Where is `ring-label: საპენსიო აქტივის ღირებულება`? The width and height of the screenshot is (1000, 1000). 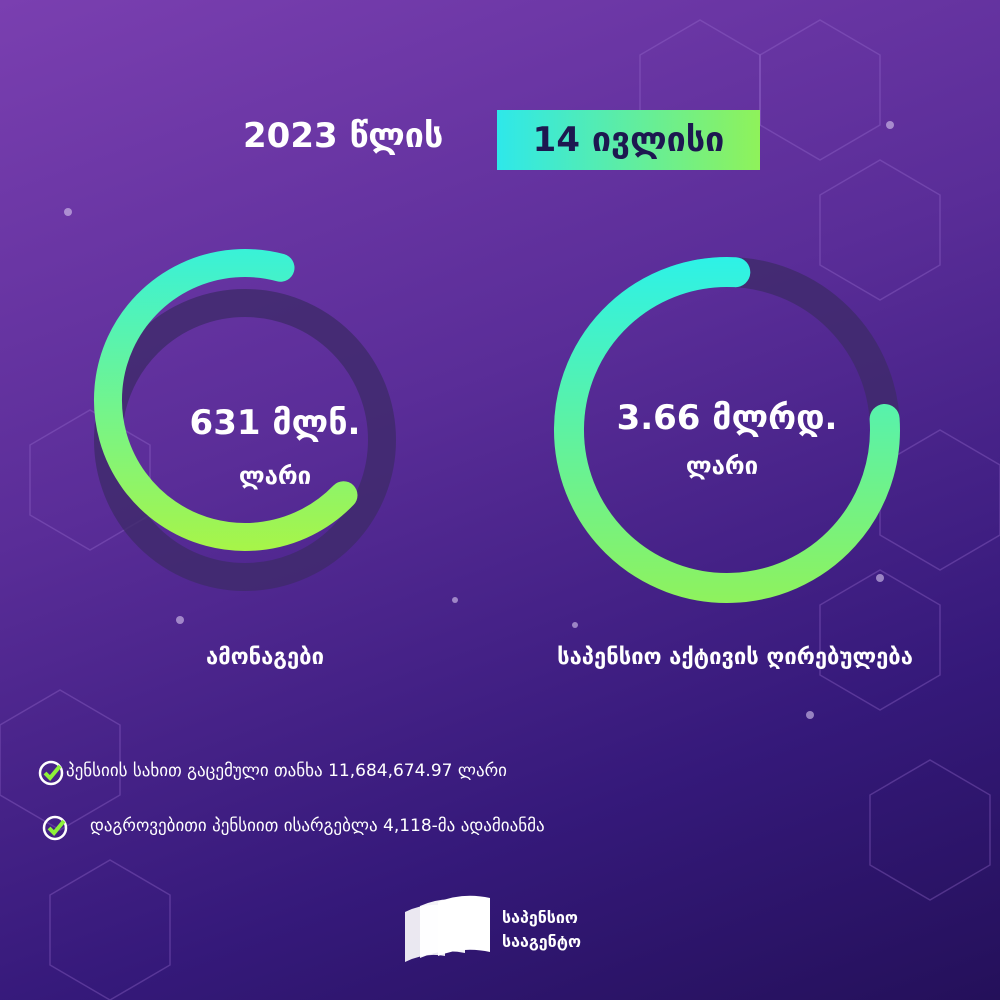 ring-label: საპენსიო აქტივის ღირებულება is located at coordinates (735, 657).